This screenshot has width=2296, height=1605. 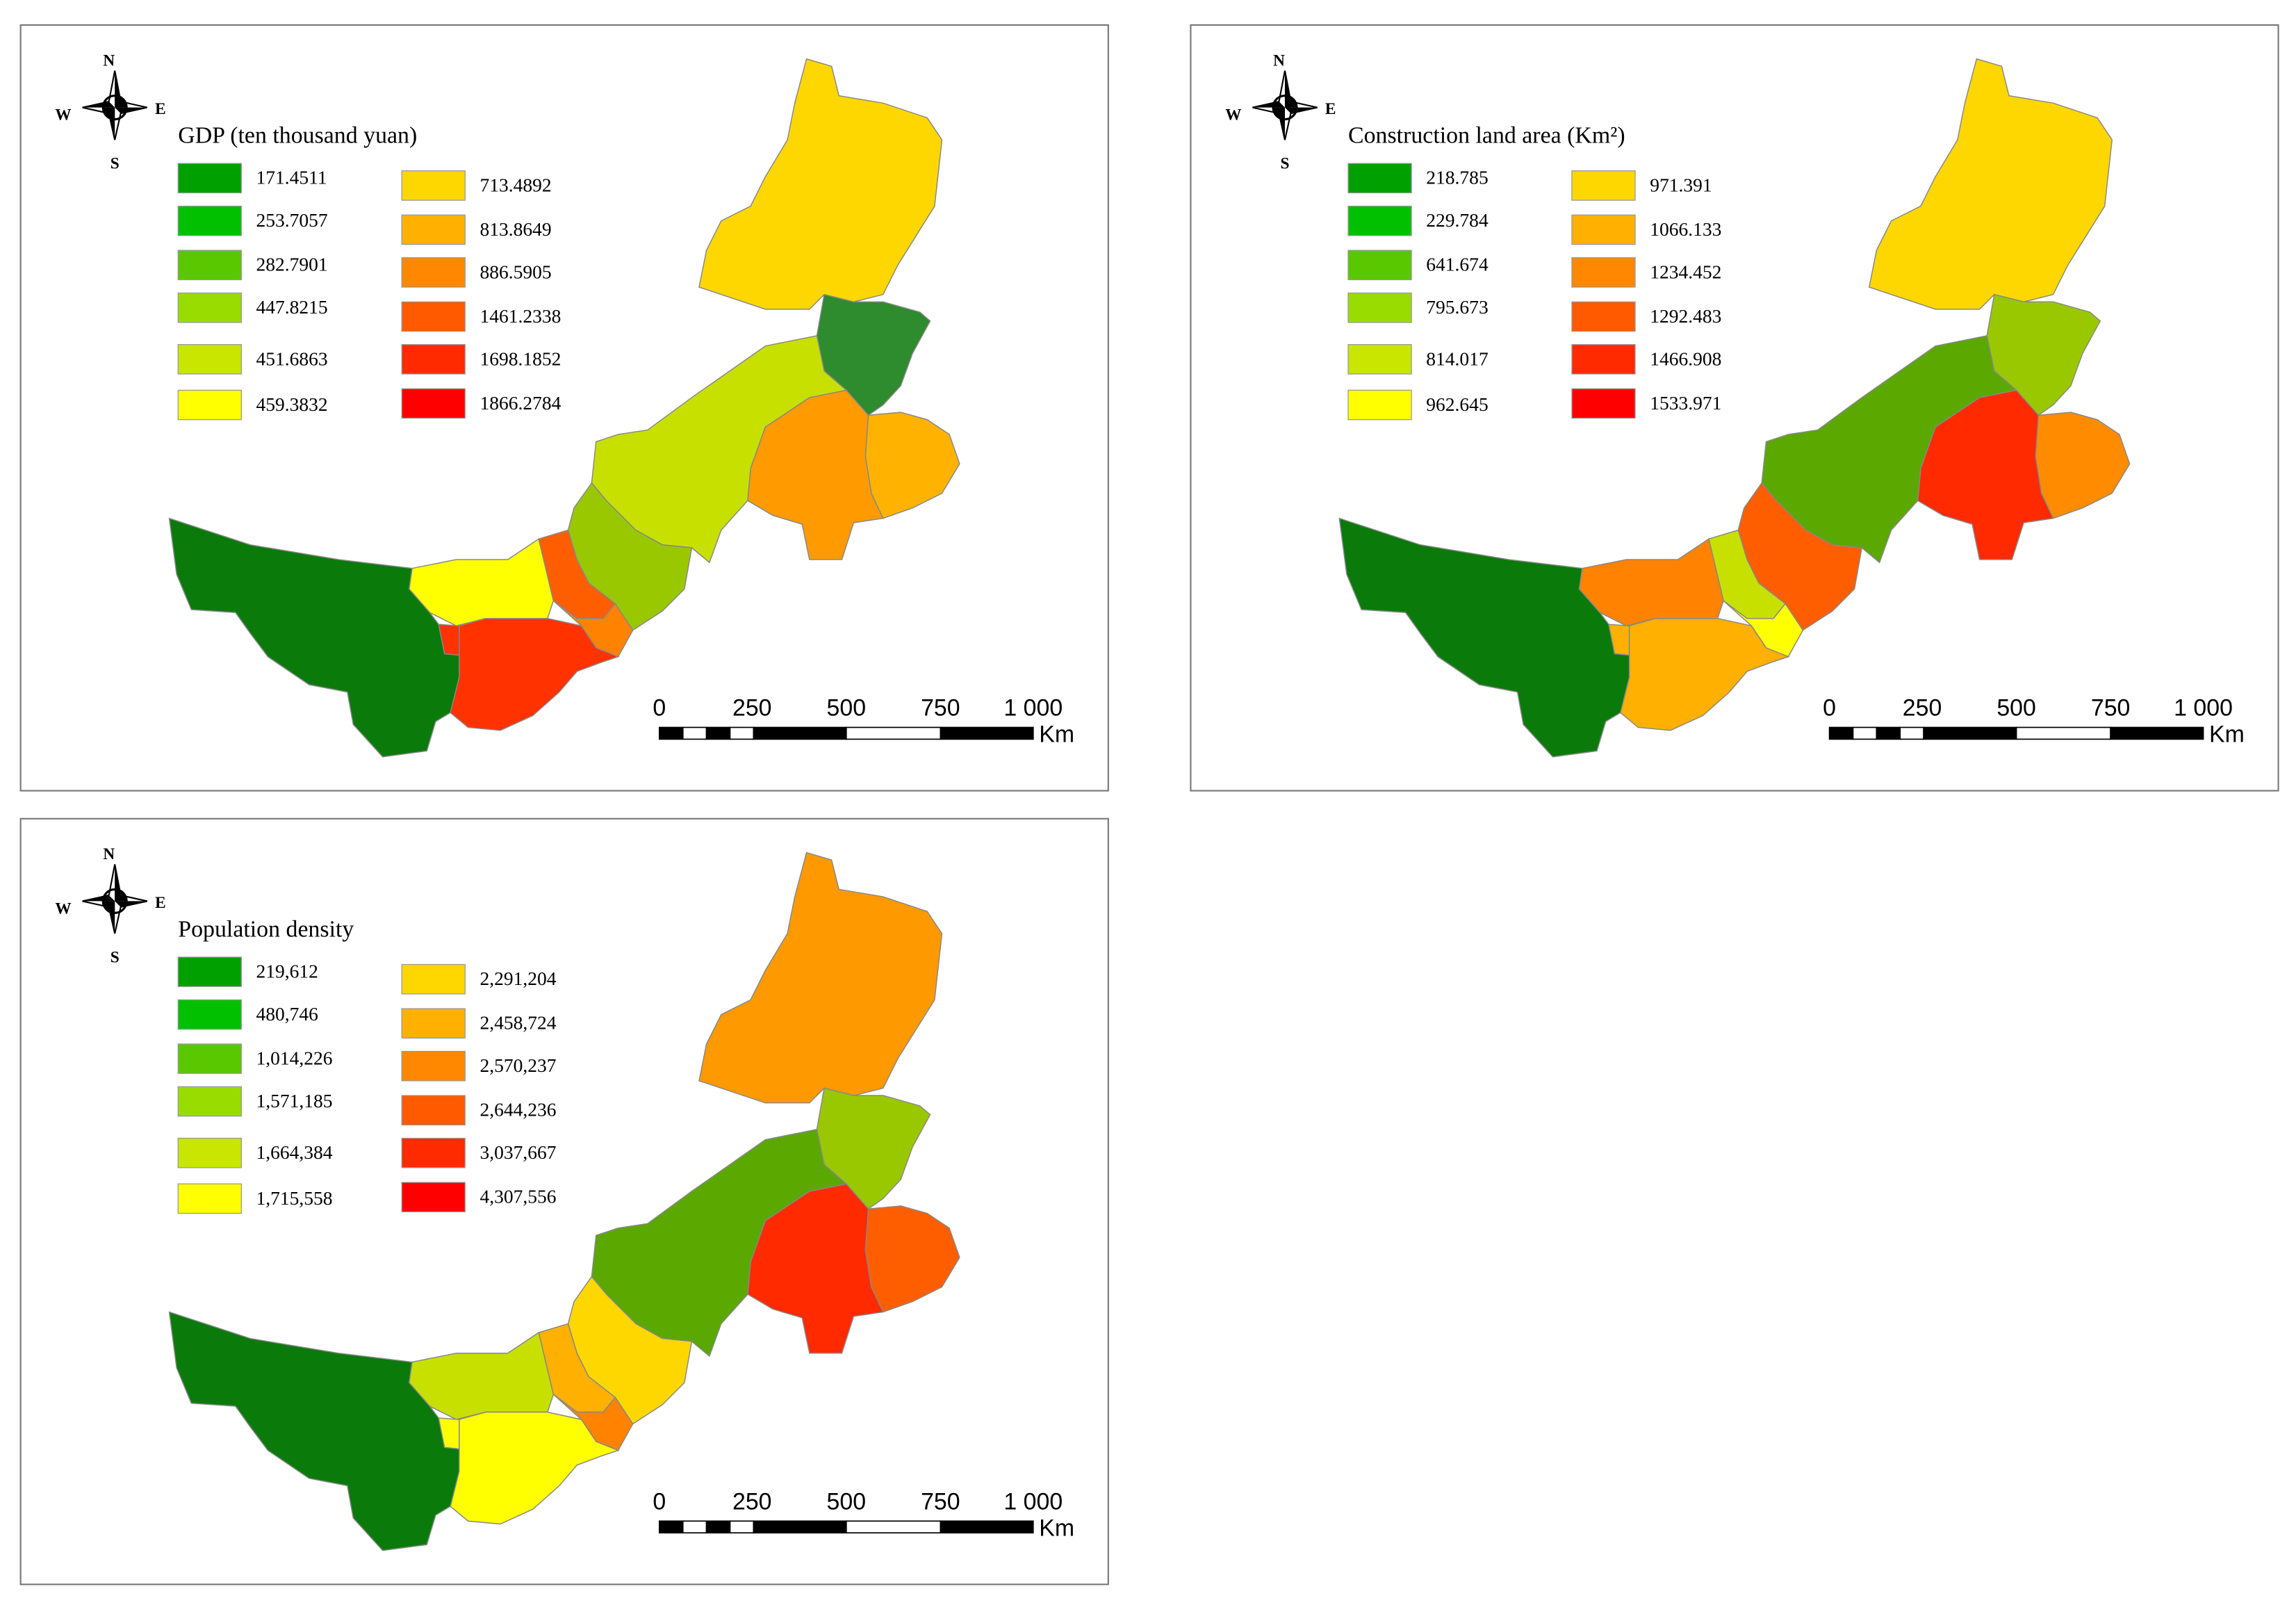 I want to click on legend-label: 3,037,667, so click(x=517, y=1152).